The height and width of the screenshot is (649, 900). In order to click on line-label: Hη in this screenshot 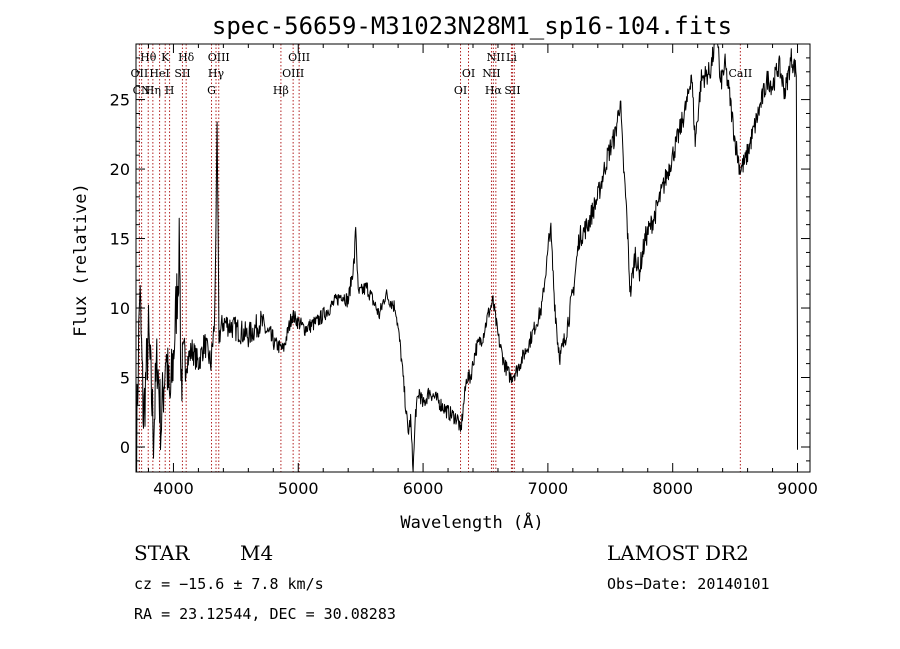, I will do `click(153, 90)`.